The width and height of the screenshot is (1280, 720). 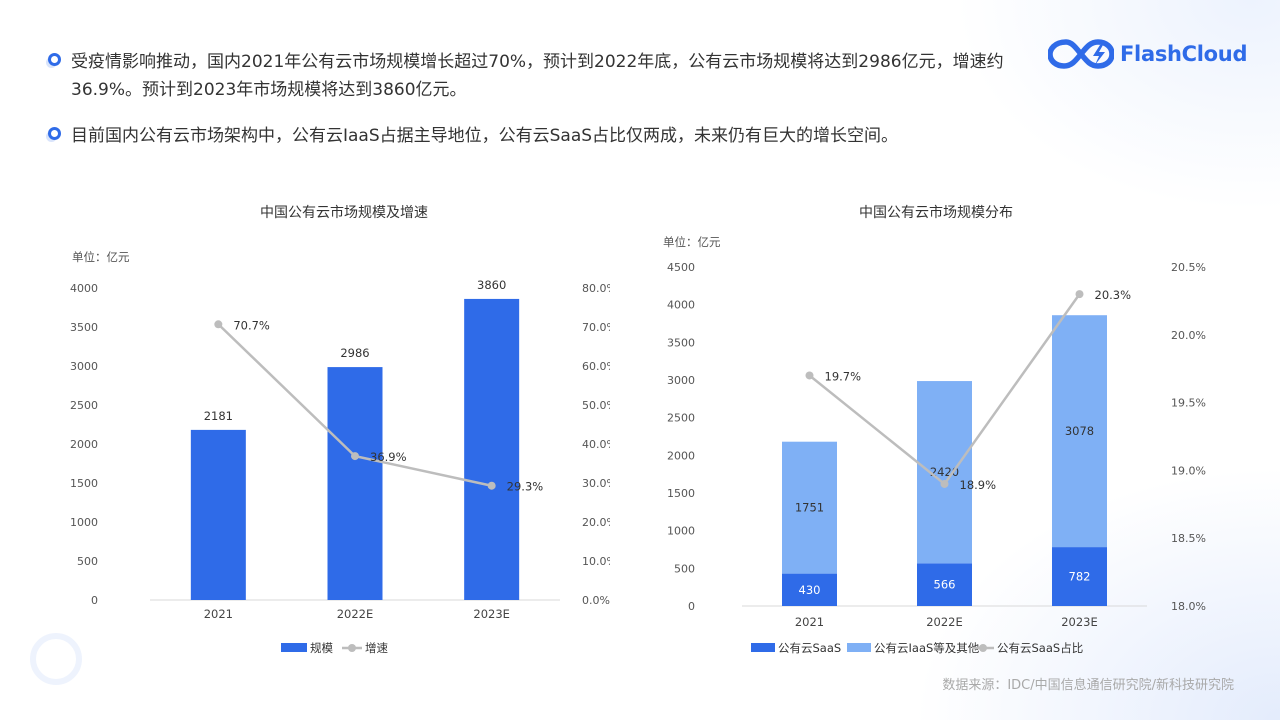 I want to click on y2-tick-label: 18.0%, so click(x=1188, y=606).